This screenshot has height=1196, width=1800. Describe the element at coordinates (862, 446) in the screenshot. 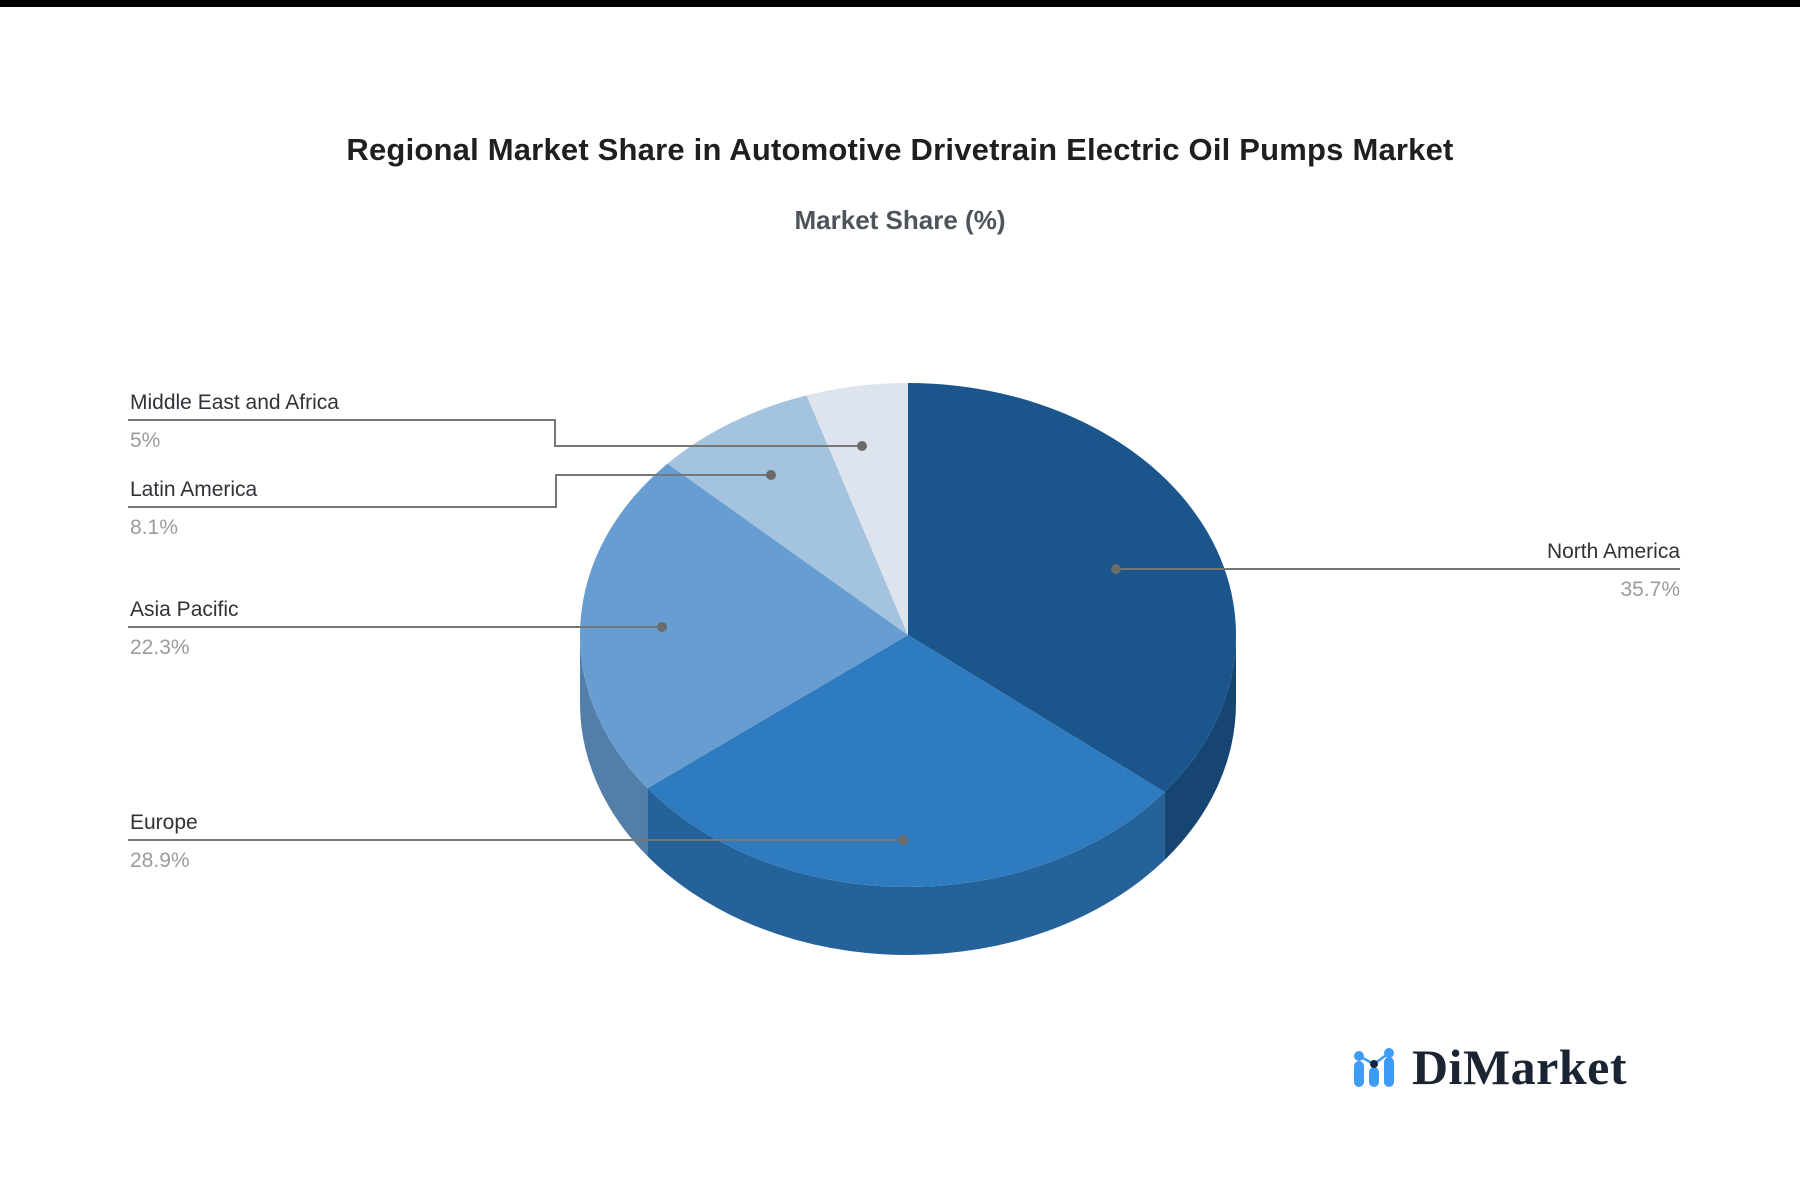

I see `callout-dot-middle-east-and-africa` at that location.